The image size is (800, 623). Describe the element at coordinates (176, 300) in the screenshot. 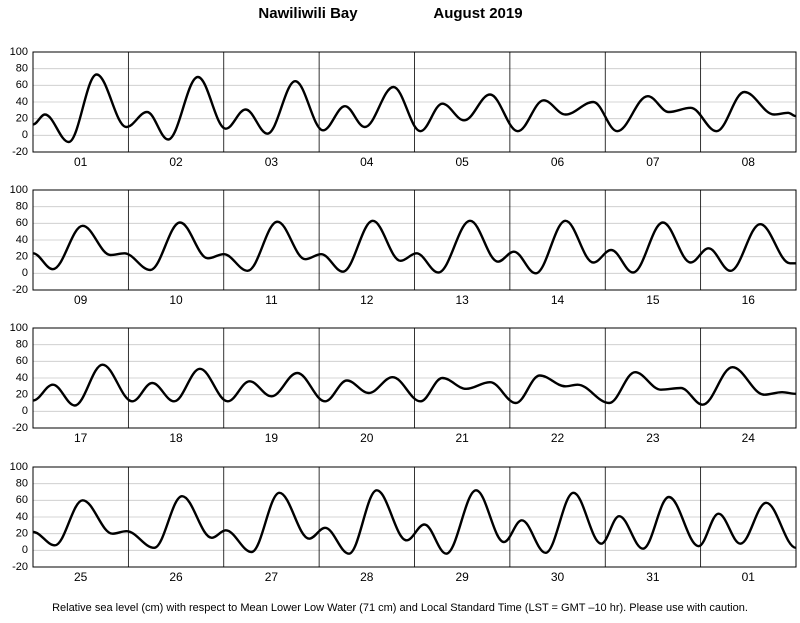

I see `x-tick-label: 10` at that location.